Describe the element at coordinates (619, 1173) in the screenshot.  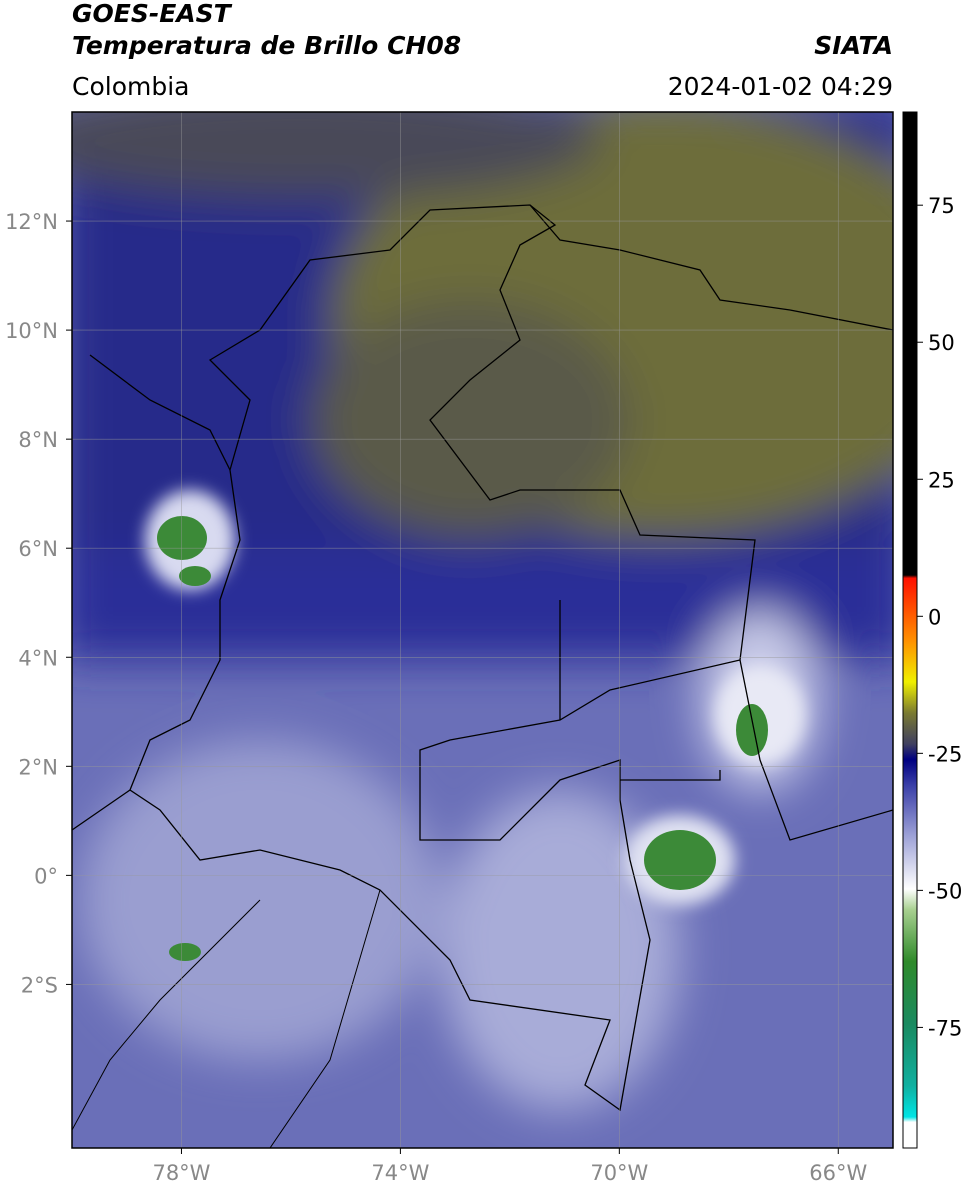
I see `x-tick-label: 70°W` at that location.